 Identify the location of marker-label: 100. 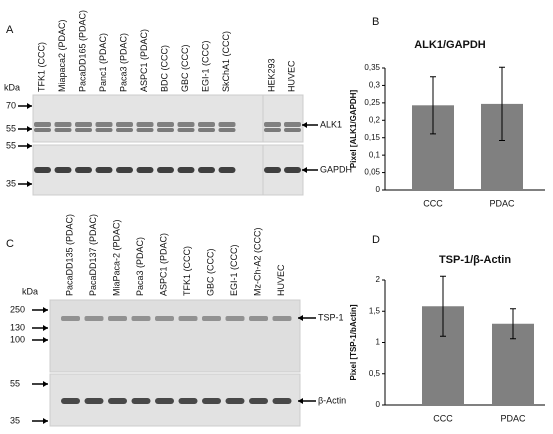
(17, 339).